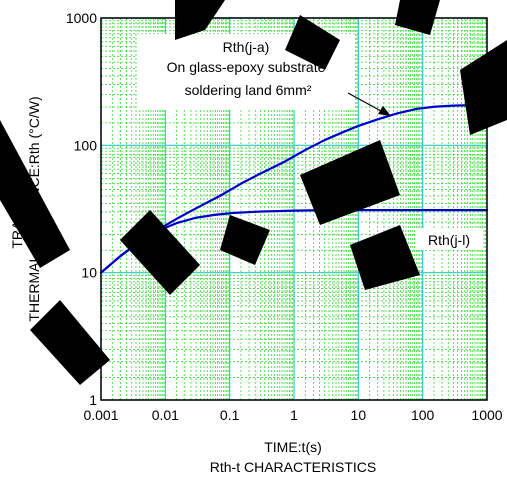  What do you see at coordinates (293, 447) in the screenshot?
I see `x-axis-title: TIME:t(s)` at bounding box center [293, 447].